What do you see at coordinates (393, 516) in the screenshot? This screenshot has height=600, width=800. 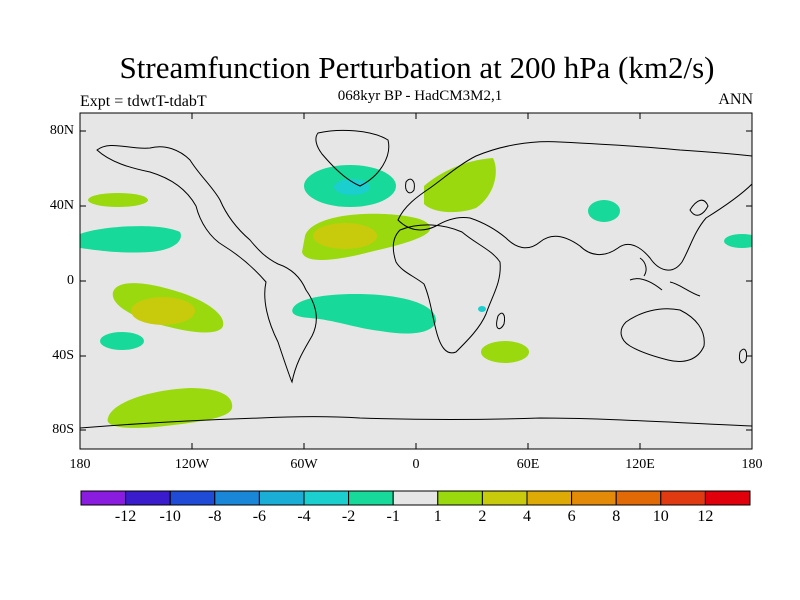 I see `colorbar-label: -1` at bounding box center [393, 516].